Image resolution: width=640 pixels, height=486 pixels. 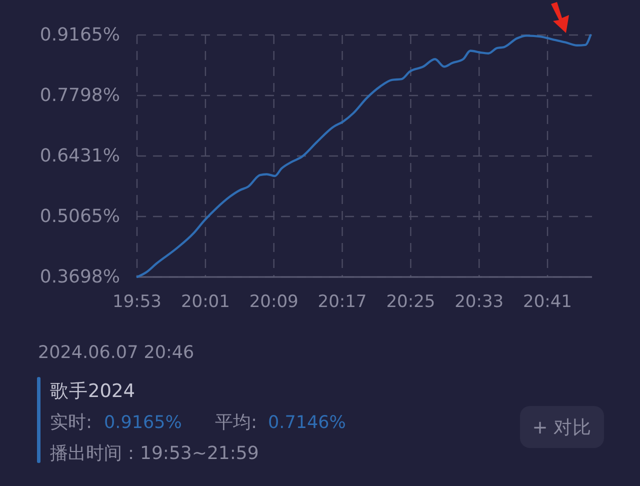 What do you see at coordinates (143, 423) in the screenshot?
I see `text: 0.9165%` at bounding box center [143, 423].